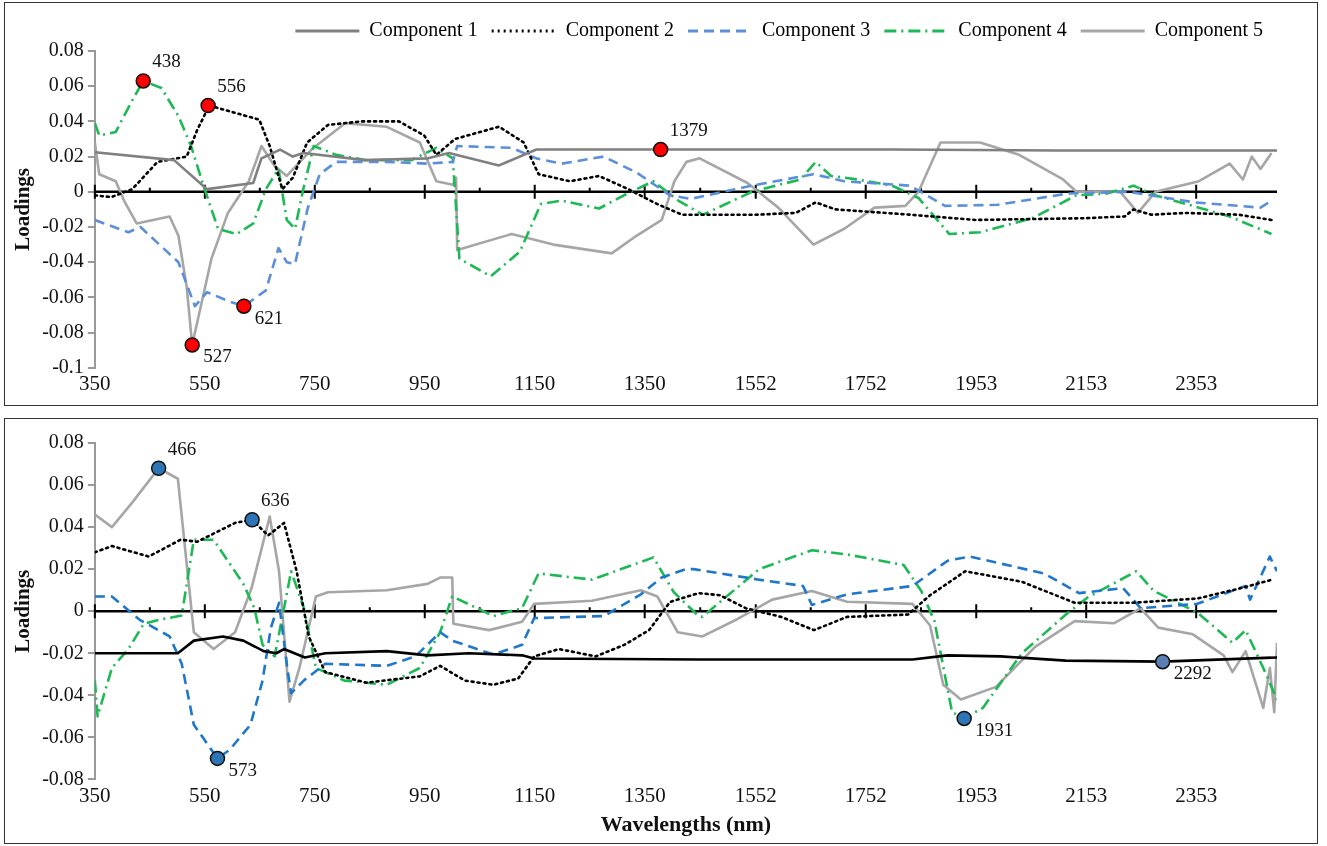  What do you see at coordinates (1209, 30) in the screenshot?
I see `legend-label: Component 5` at bounding box center [1209, 30].